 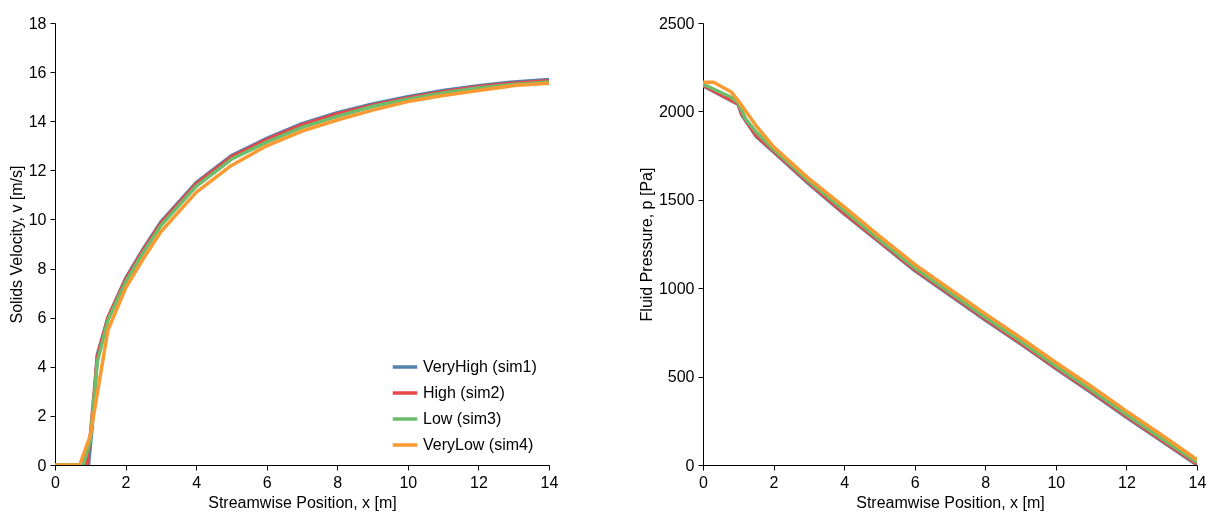 I want to click on legend-label: VeryLow (sim4), so click(x=478, y=444).